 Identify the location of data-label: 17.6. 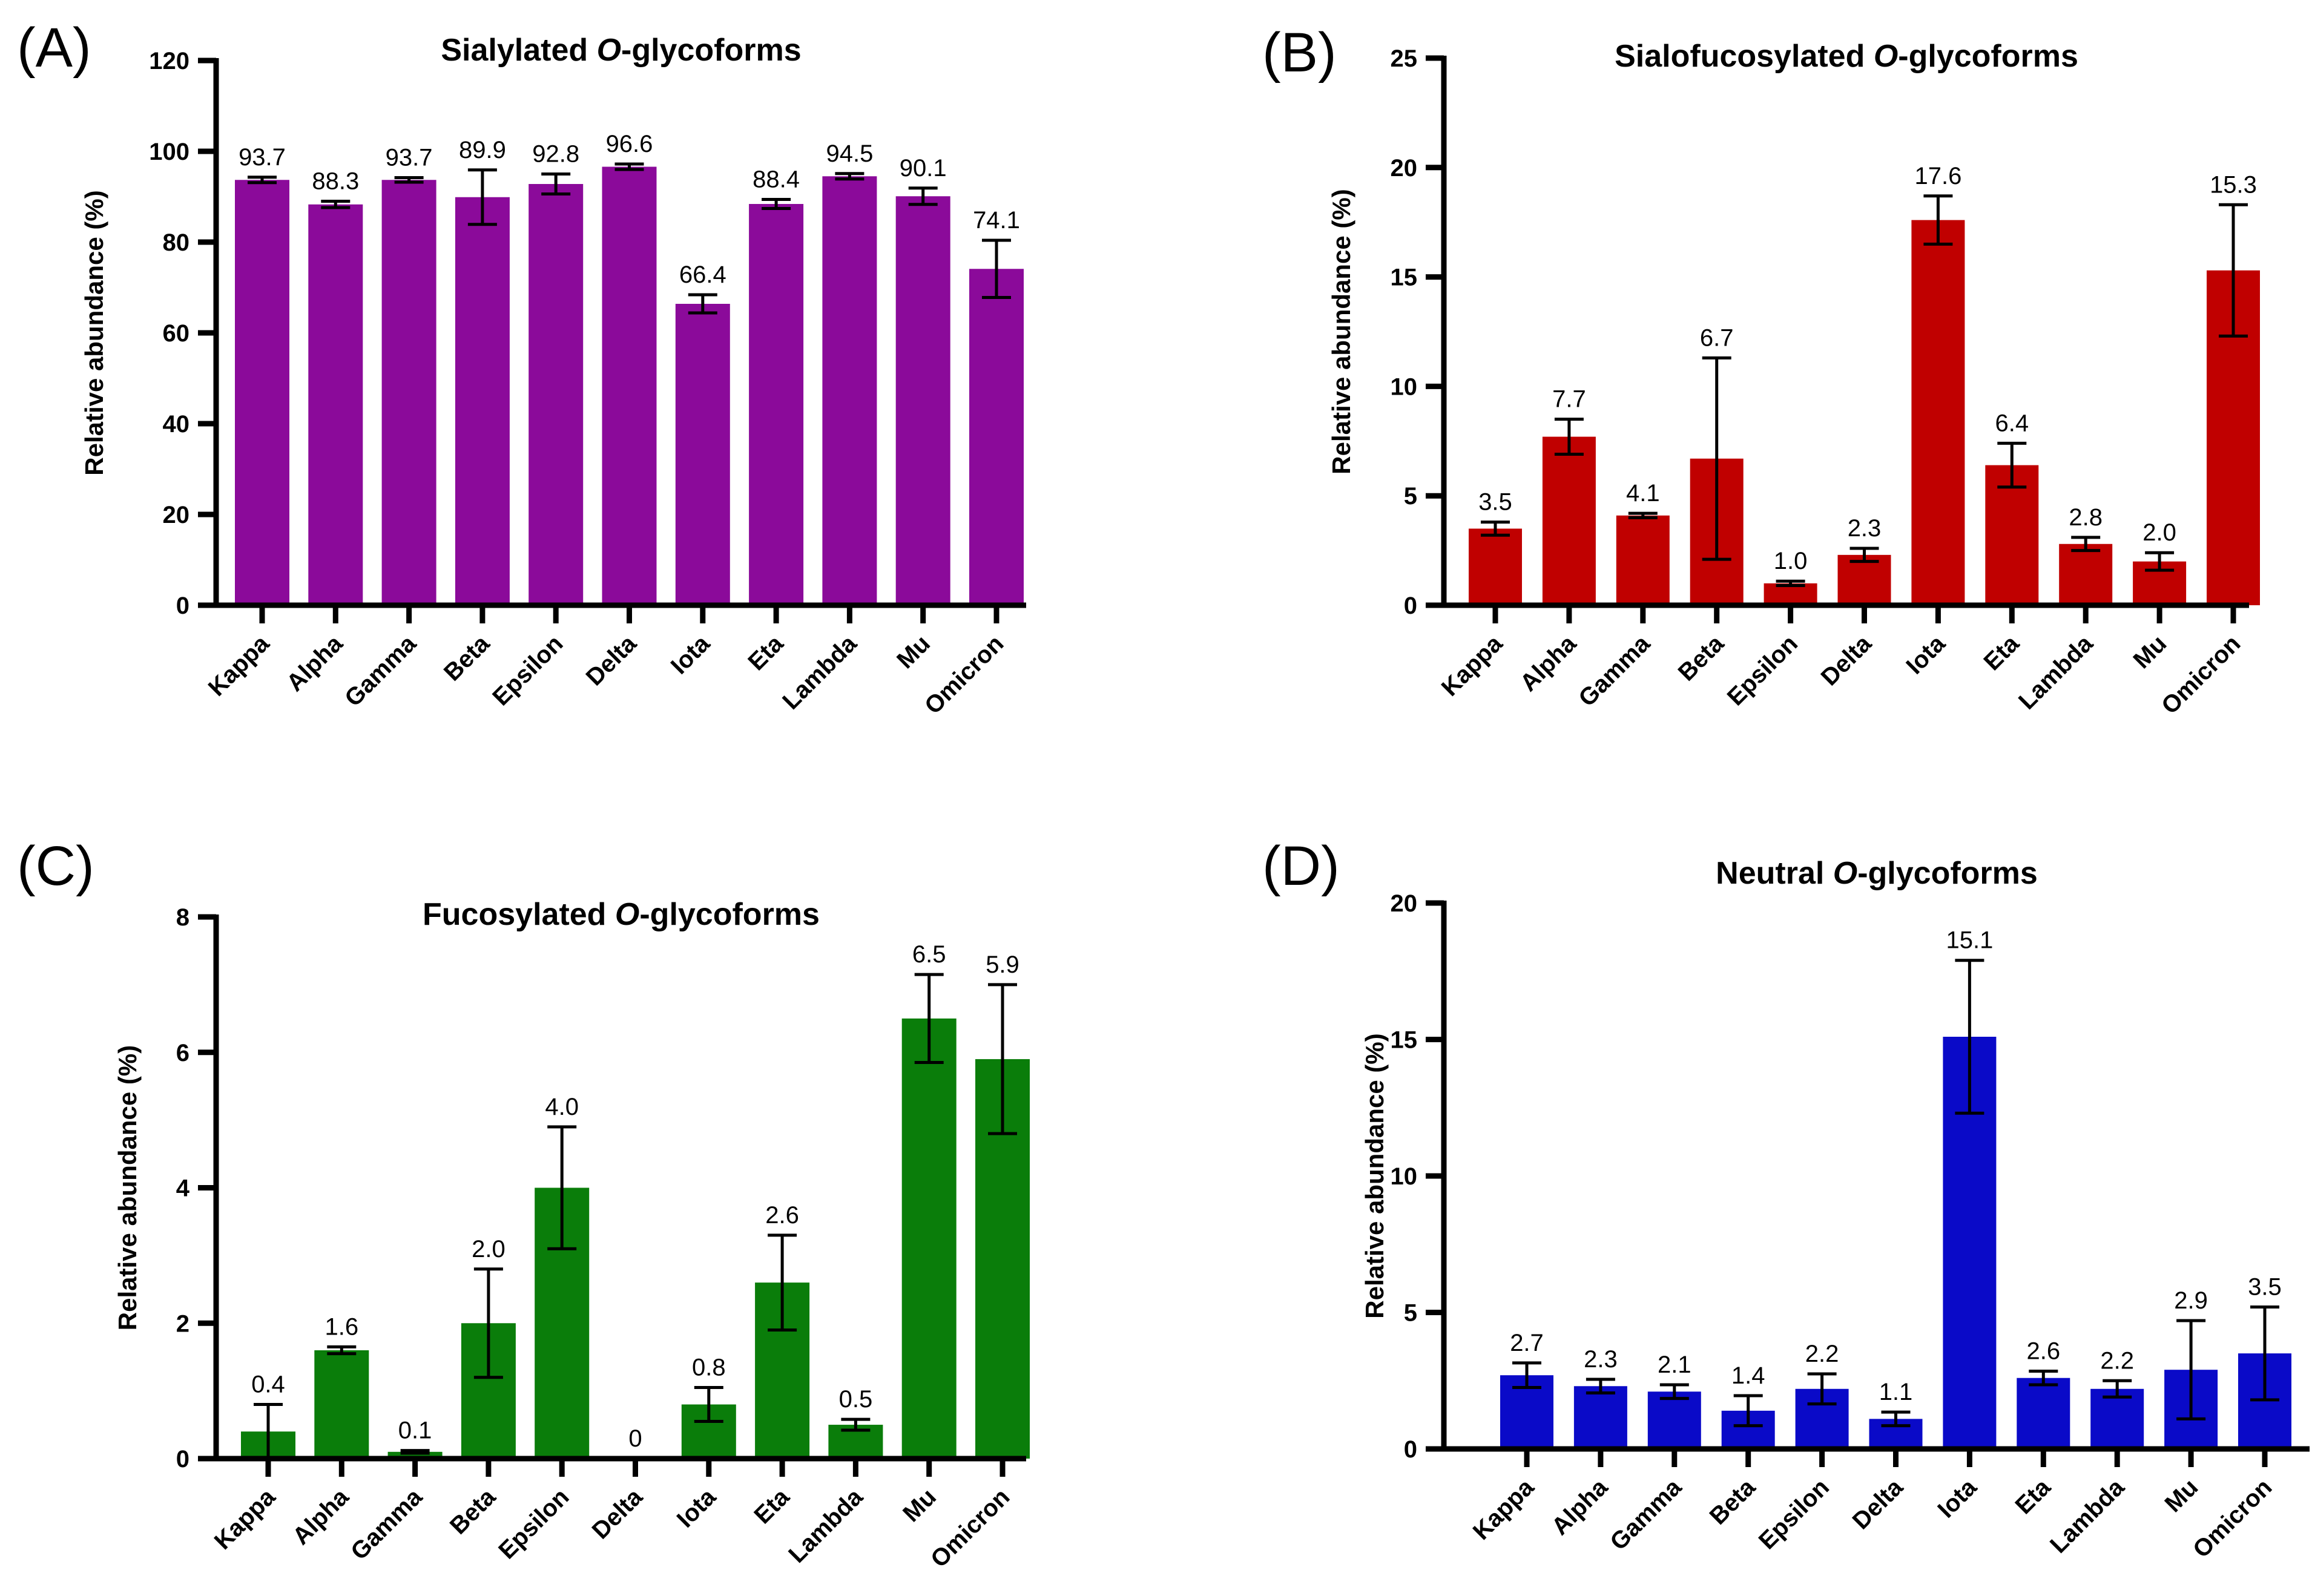
(1937, 176).